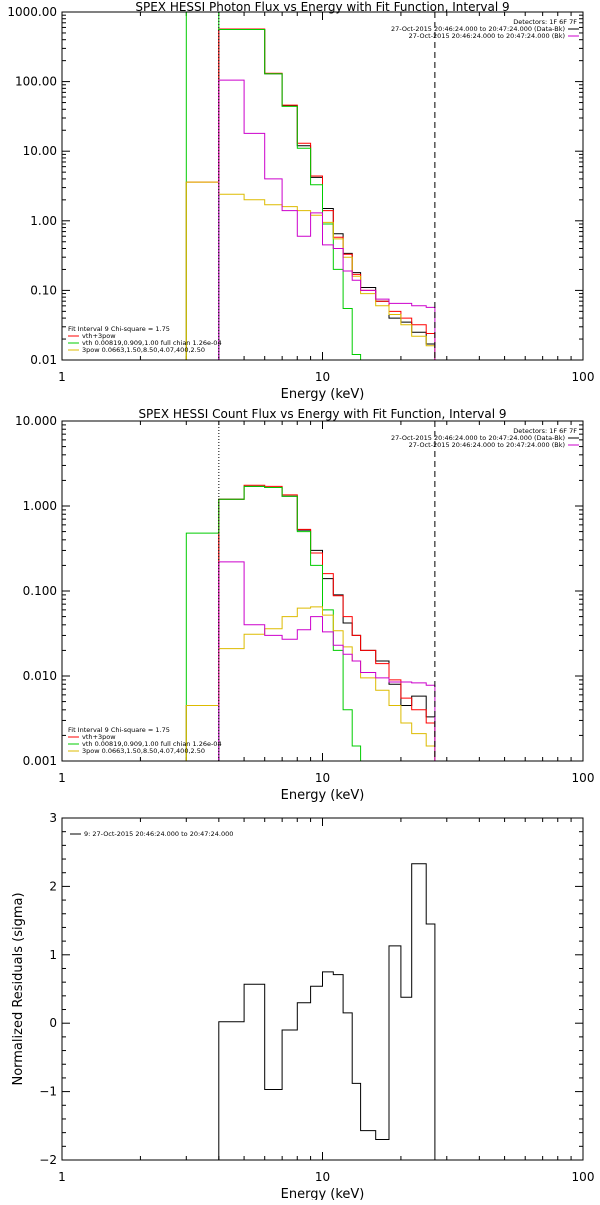 The height and width of the screenshot is (1205, 600). I want to click on series-line-vth-3pow, so click(310, 622).